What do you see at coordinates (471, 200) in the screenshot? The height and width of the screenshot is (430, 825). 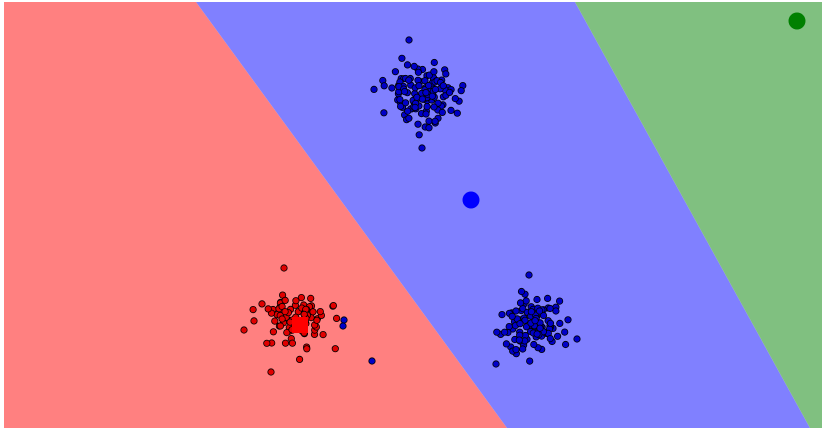 I see `blue-centroid-marker` at bounding box center [471, 200].